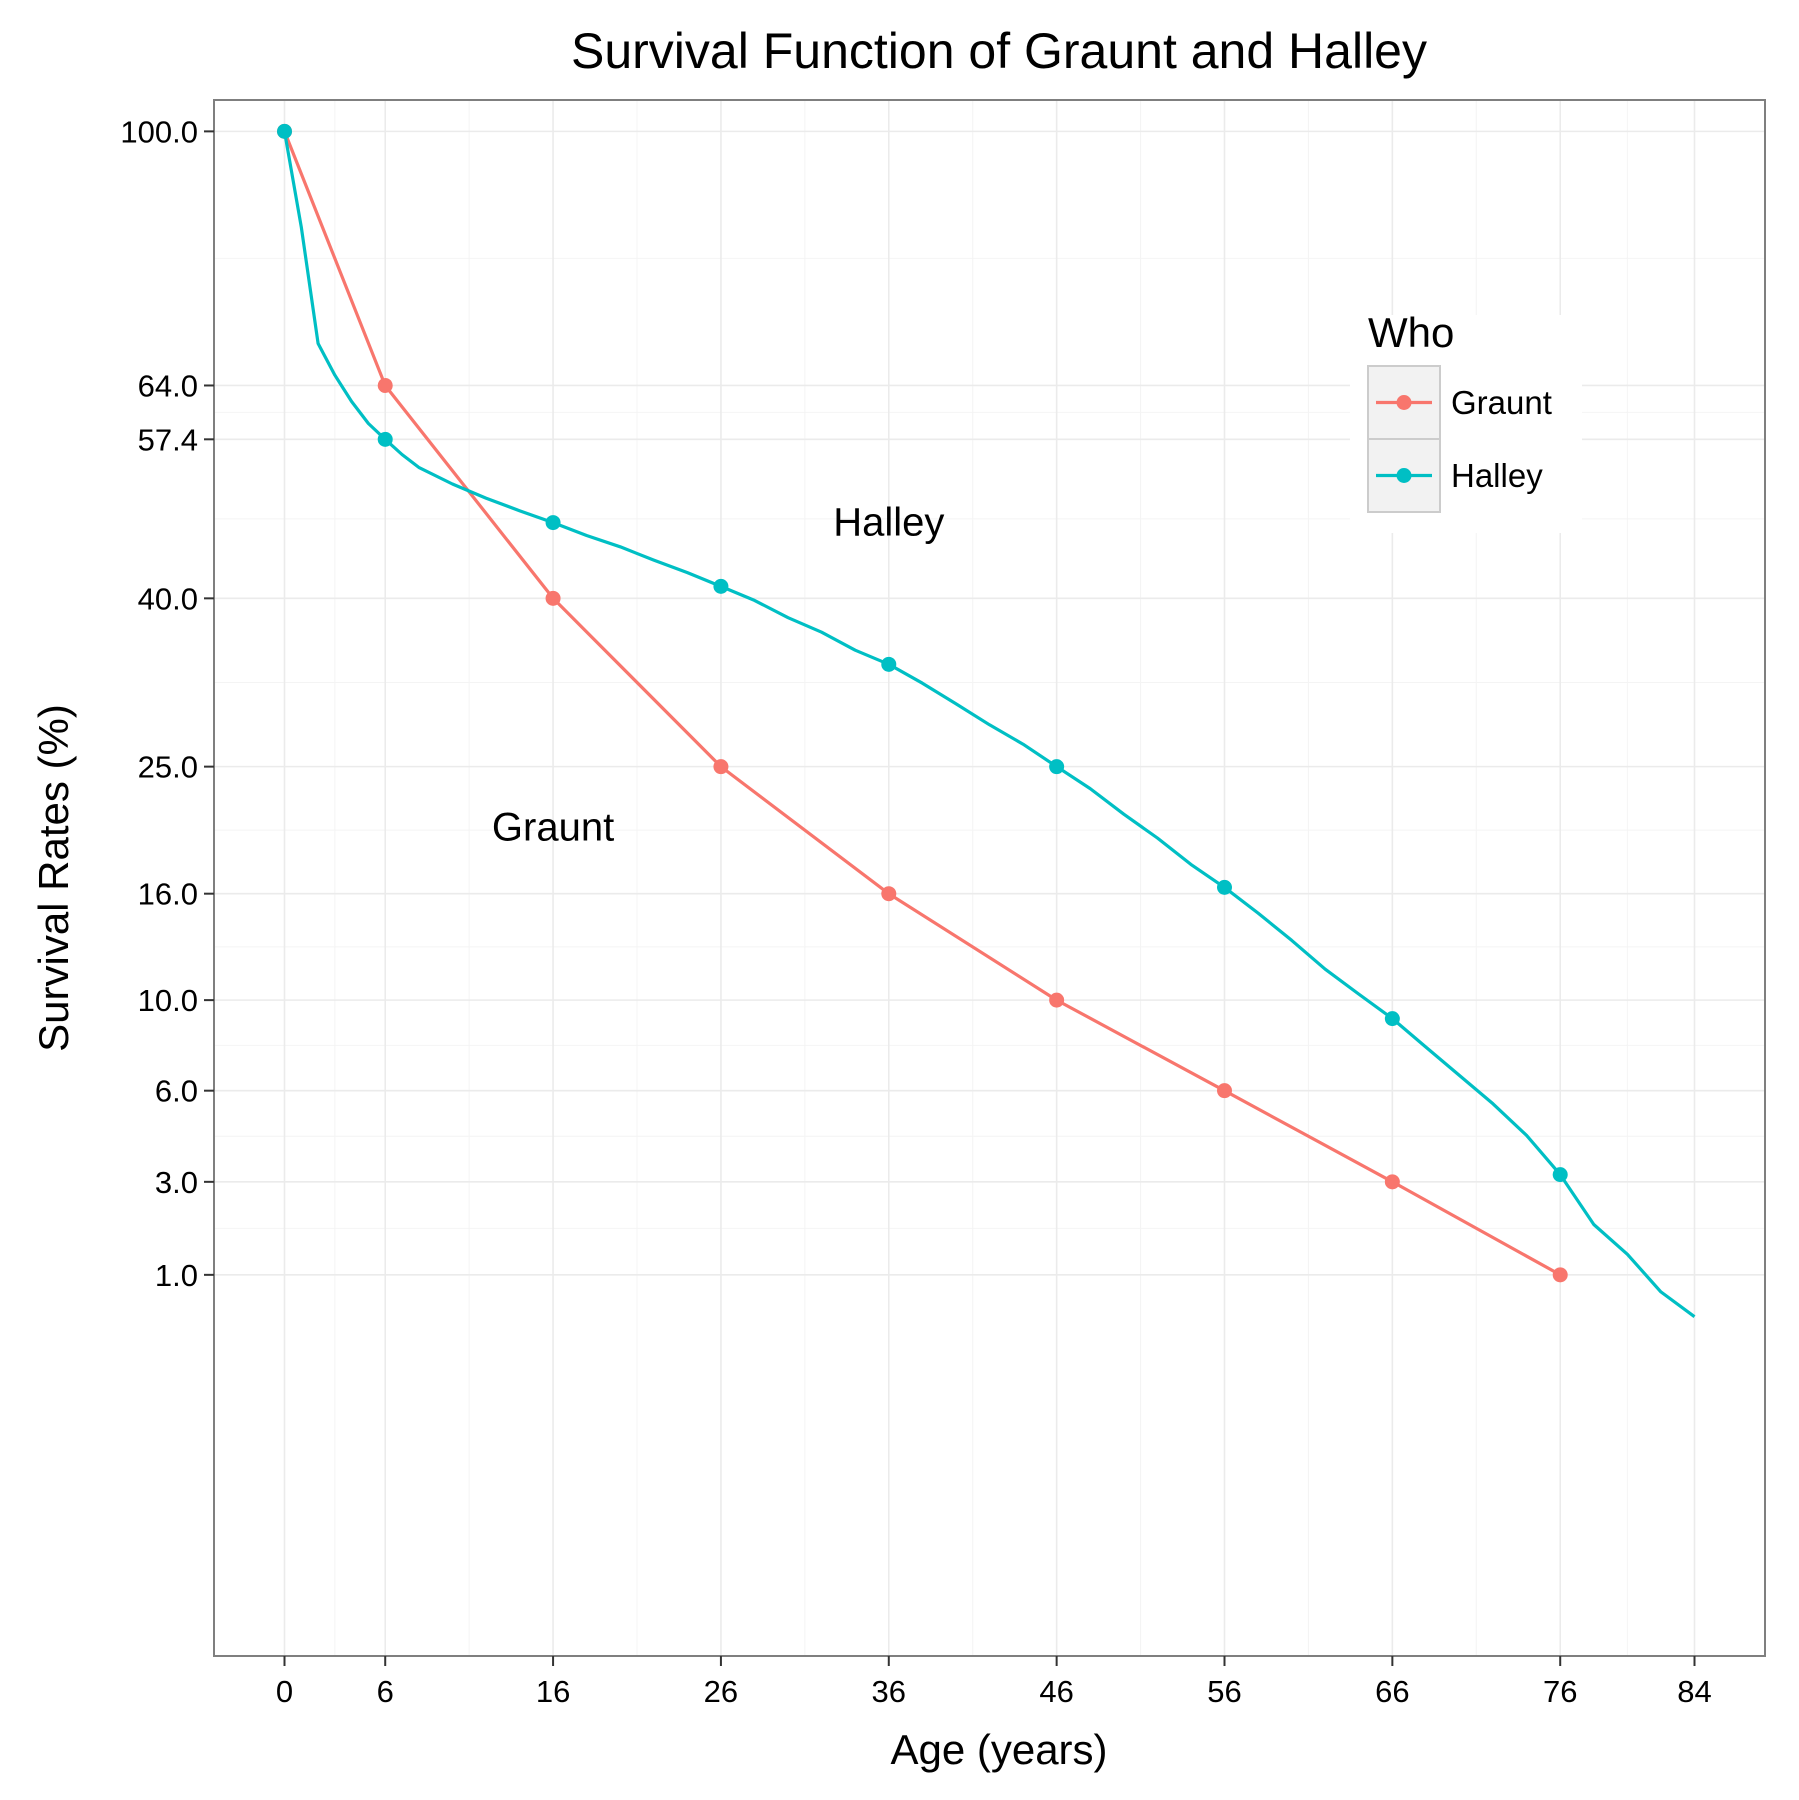  What do you see at coordinates (718, 675) in the screenshot?
I see `annotation-layer: Halley Graunt` at bounding box center [718, 675].